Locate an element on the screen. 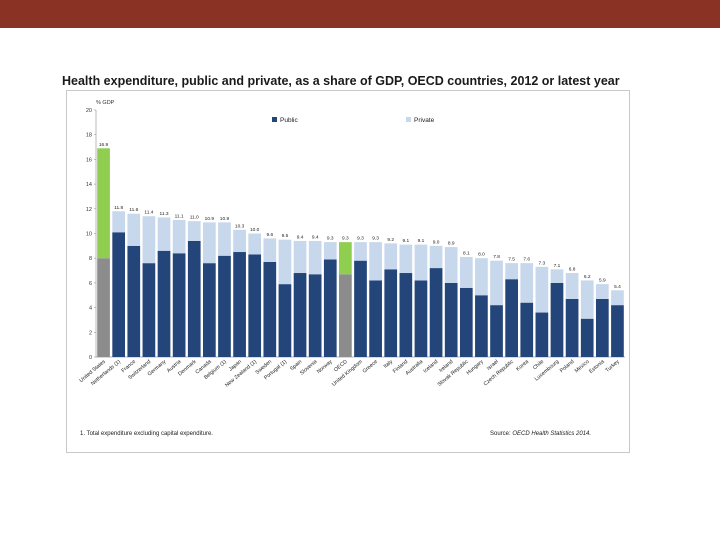 This screenshot has height=540, width=720. x-tick-label-norway: Norway is located at coordinates (325, 367).